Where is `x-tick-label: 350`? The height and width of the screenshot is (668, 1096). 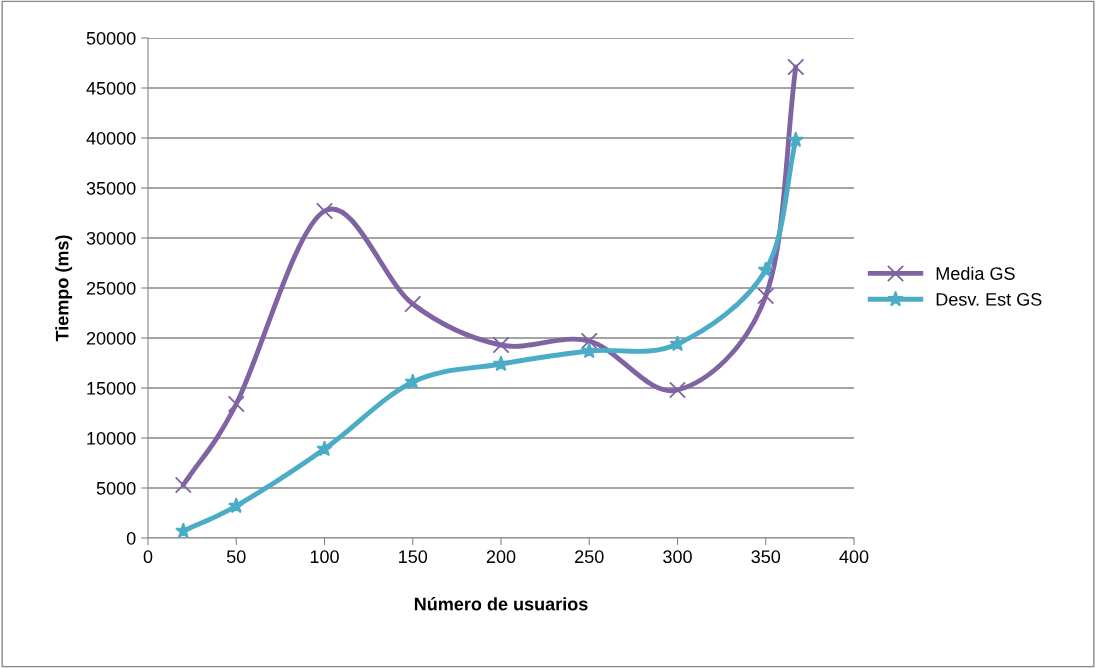
x-tick-label: 350 is located at coordinates (766, 557).